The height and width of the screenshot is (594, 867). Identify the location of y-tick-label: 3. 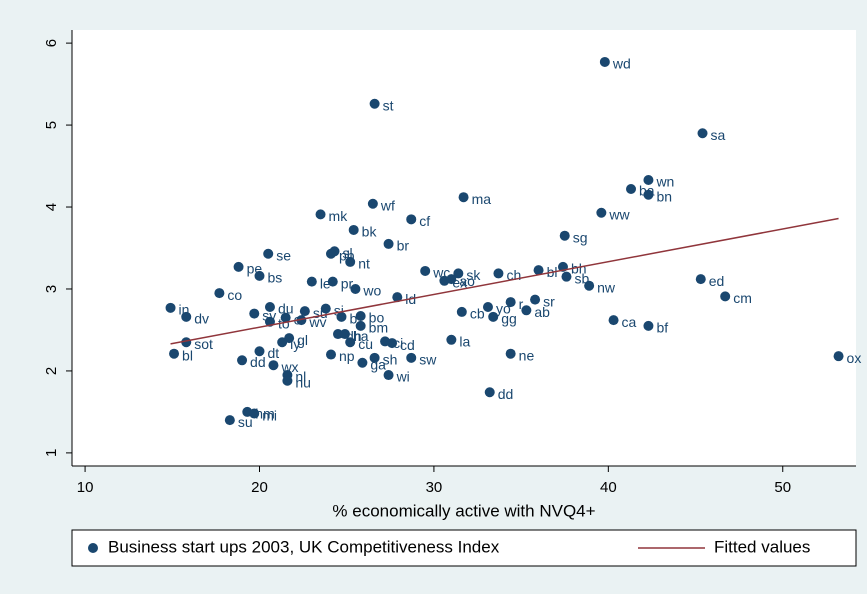
(51, 289).